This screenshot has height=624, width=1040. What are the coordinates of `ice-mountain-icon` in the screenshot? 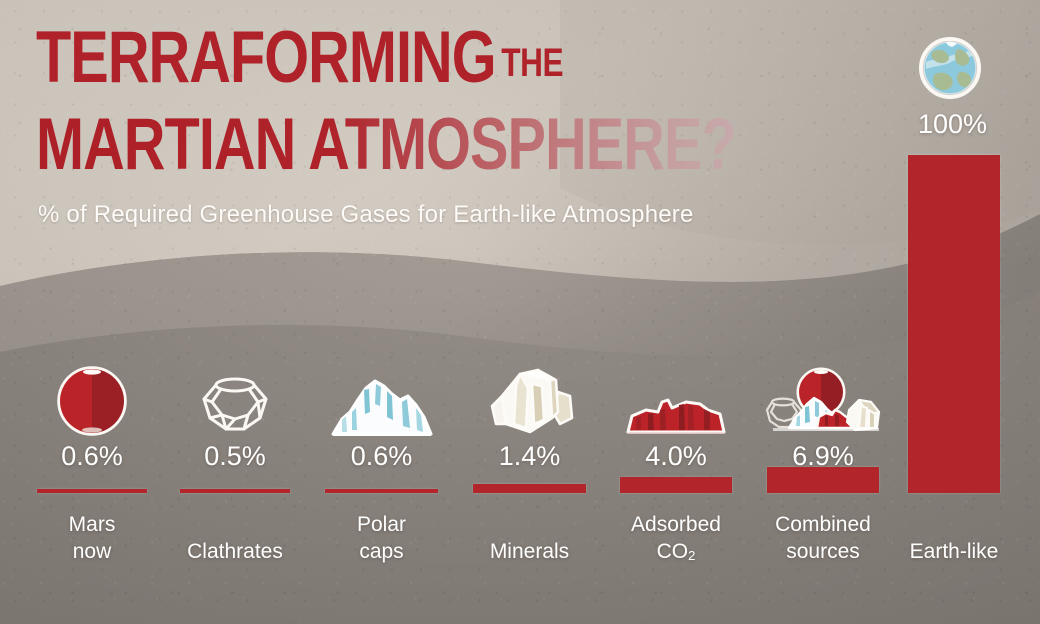 It's located at (381, 407).